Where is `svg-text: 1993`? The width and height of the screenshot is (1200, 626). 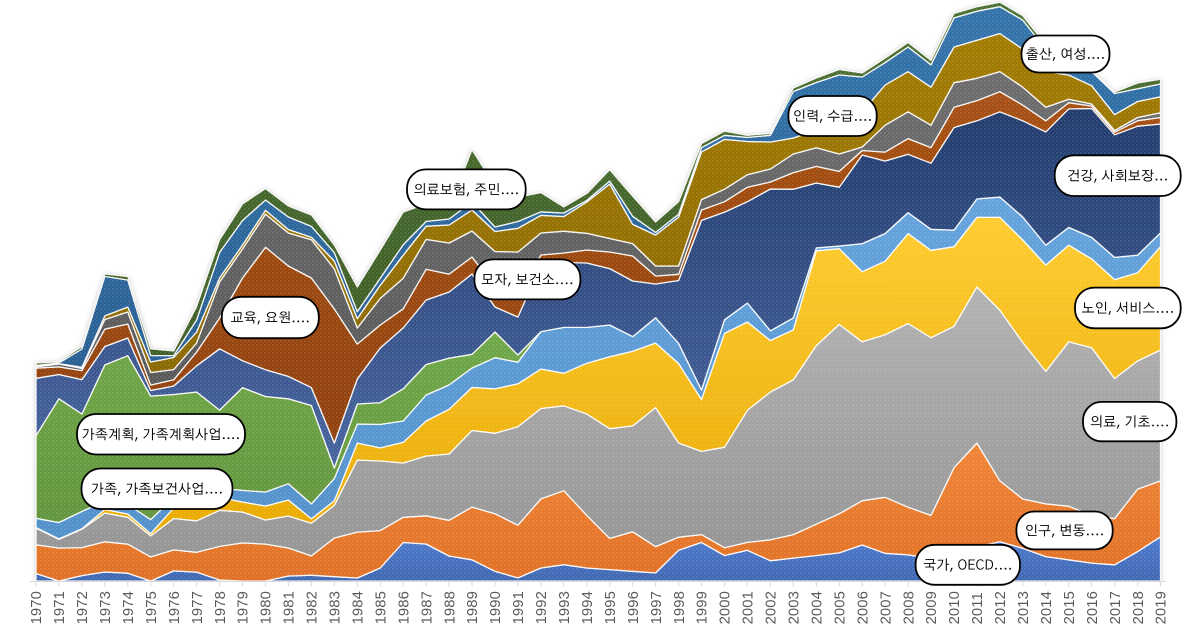 svg-text: 1993 is located at coordinates (565, 607).